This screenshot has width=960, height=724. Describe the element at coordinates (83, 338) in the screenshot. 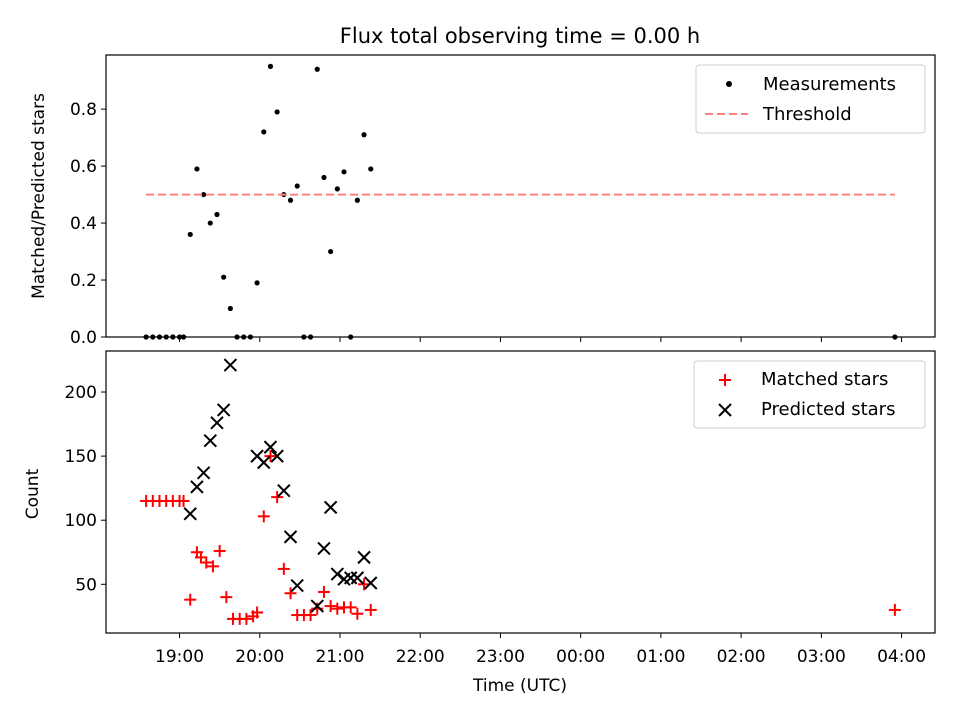

I see `ratio-ytick-label: 0.0` at that location.